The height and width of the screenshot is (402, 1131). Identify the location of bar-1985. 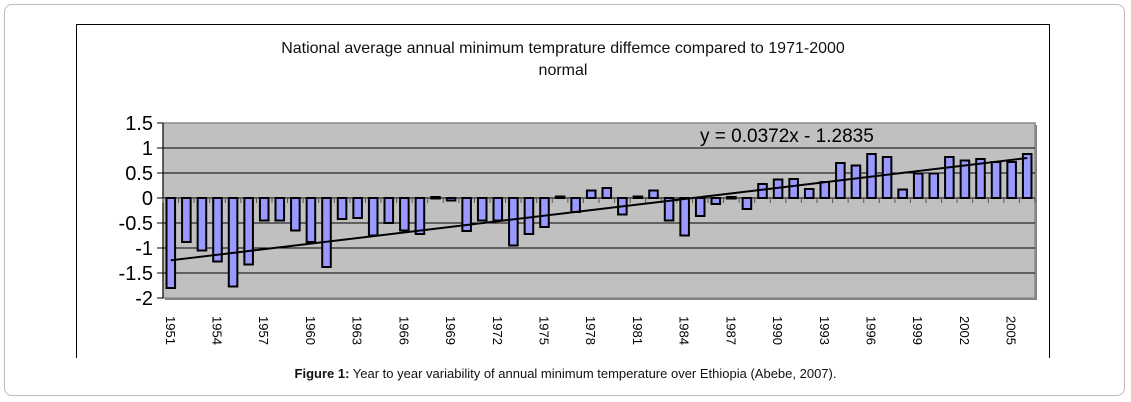
(700, 207).